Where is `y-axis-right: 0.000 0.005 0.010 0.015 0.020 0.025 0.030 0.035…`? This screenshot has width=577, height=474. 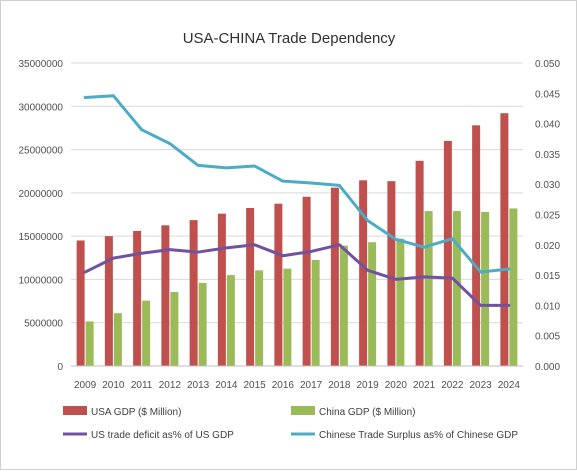
y-axis-right: 0.000 0.005 0.010 0.015 0.020 0.025 0.030 0.035… is located at coordinates (547, 216).